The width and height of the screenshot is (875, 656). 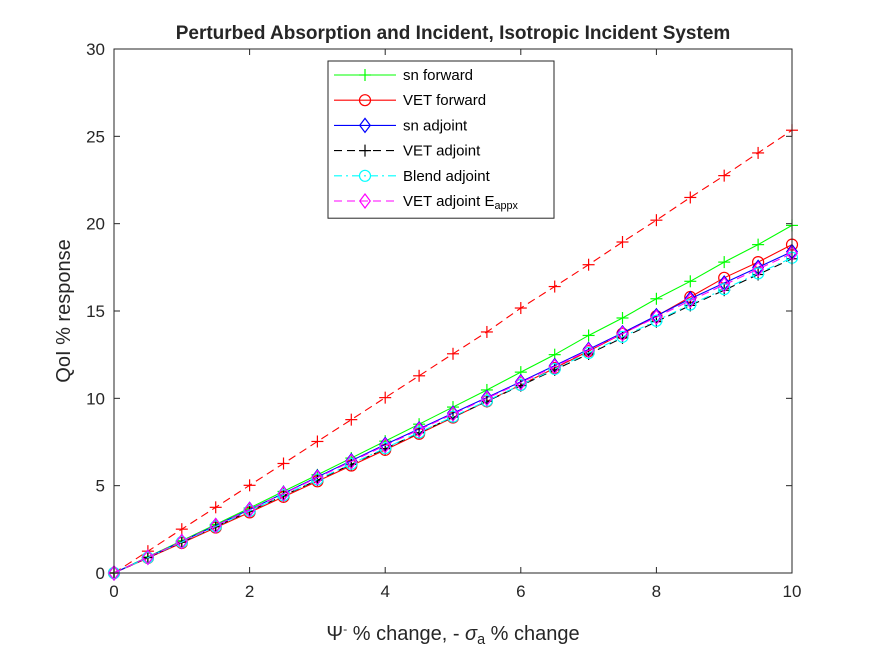 I want to click on legend-label: VET forward, so click(x=444, y=100).